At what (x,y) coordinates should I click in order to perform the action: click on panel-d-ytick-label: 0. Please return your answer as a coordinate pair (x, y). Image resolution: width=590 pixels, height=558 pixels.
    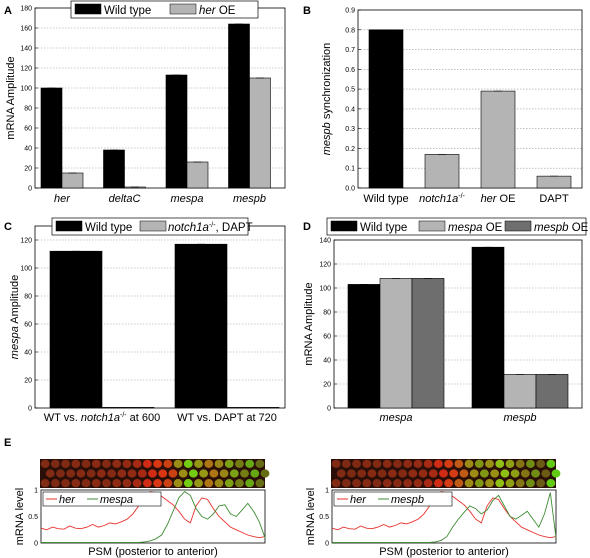
    Looking at the image, I should click on (329, 409).